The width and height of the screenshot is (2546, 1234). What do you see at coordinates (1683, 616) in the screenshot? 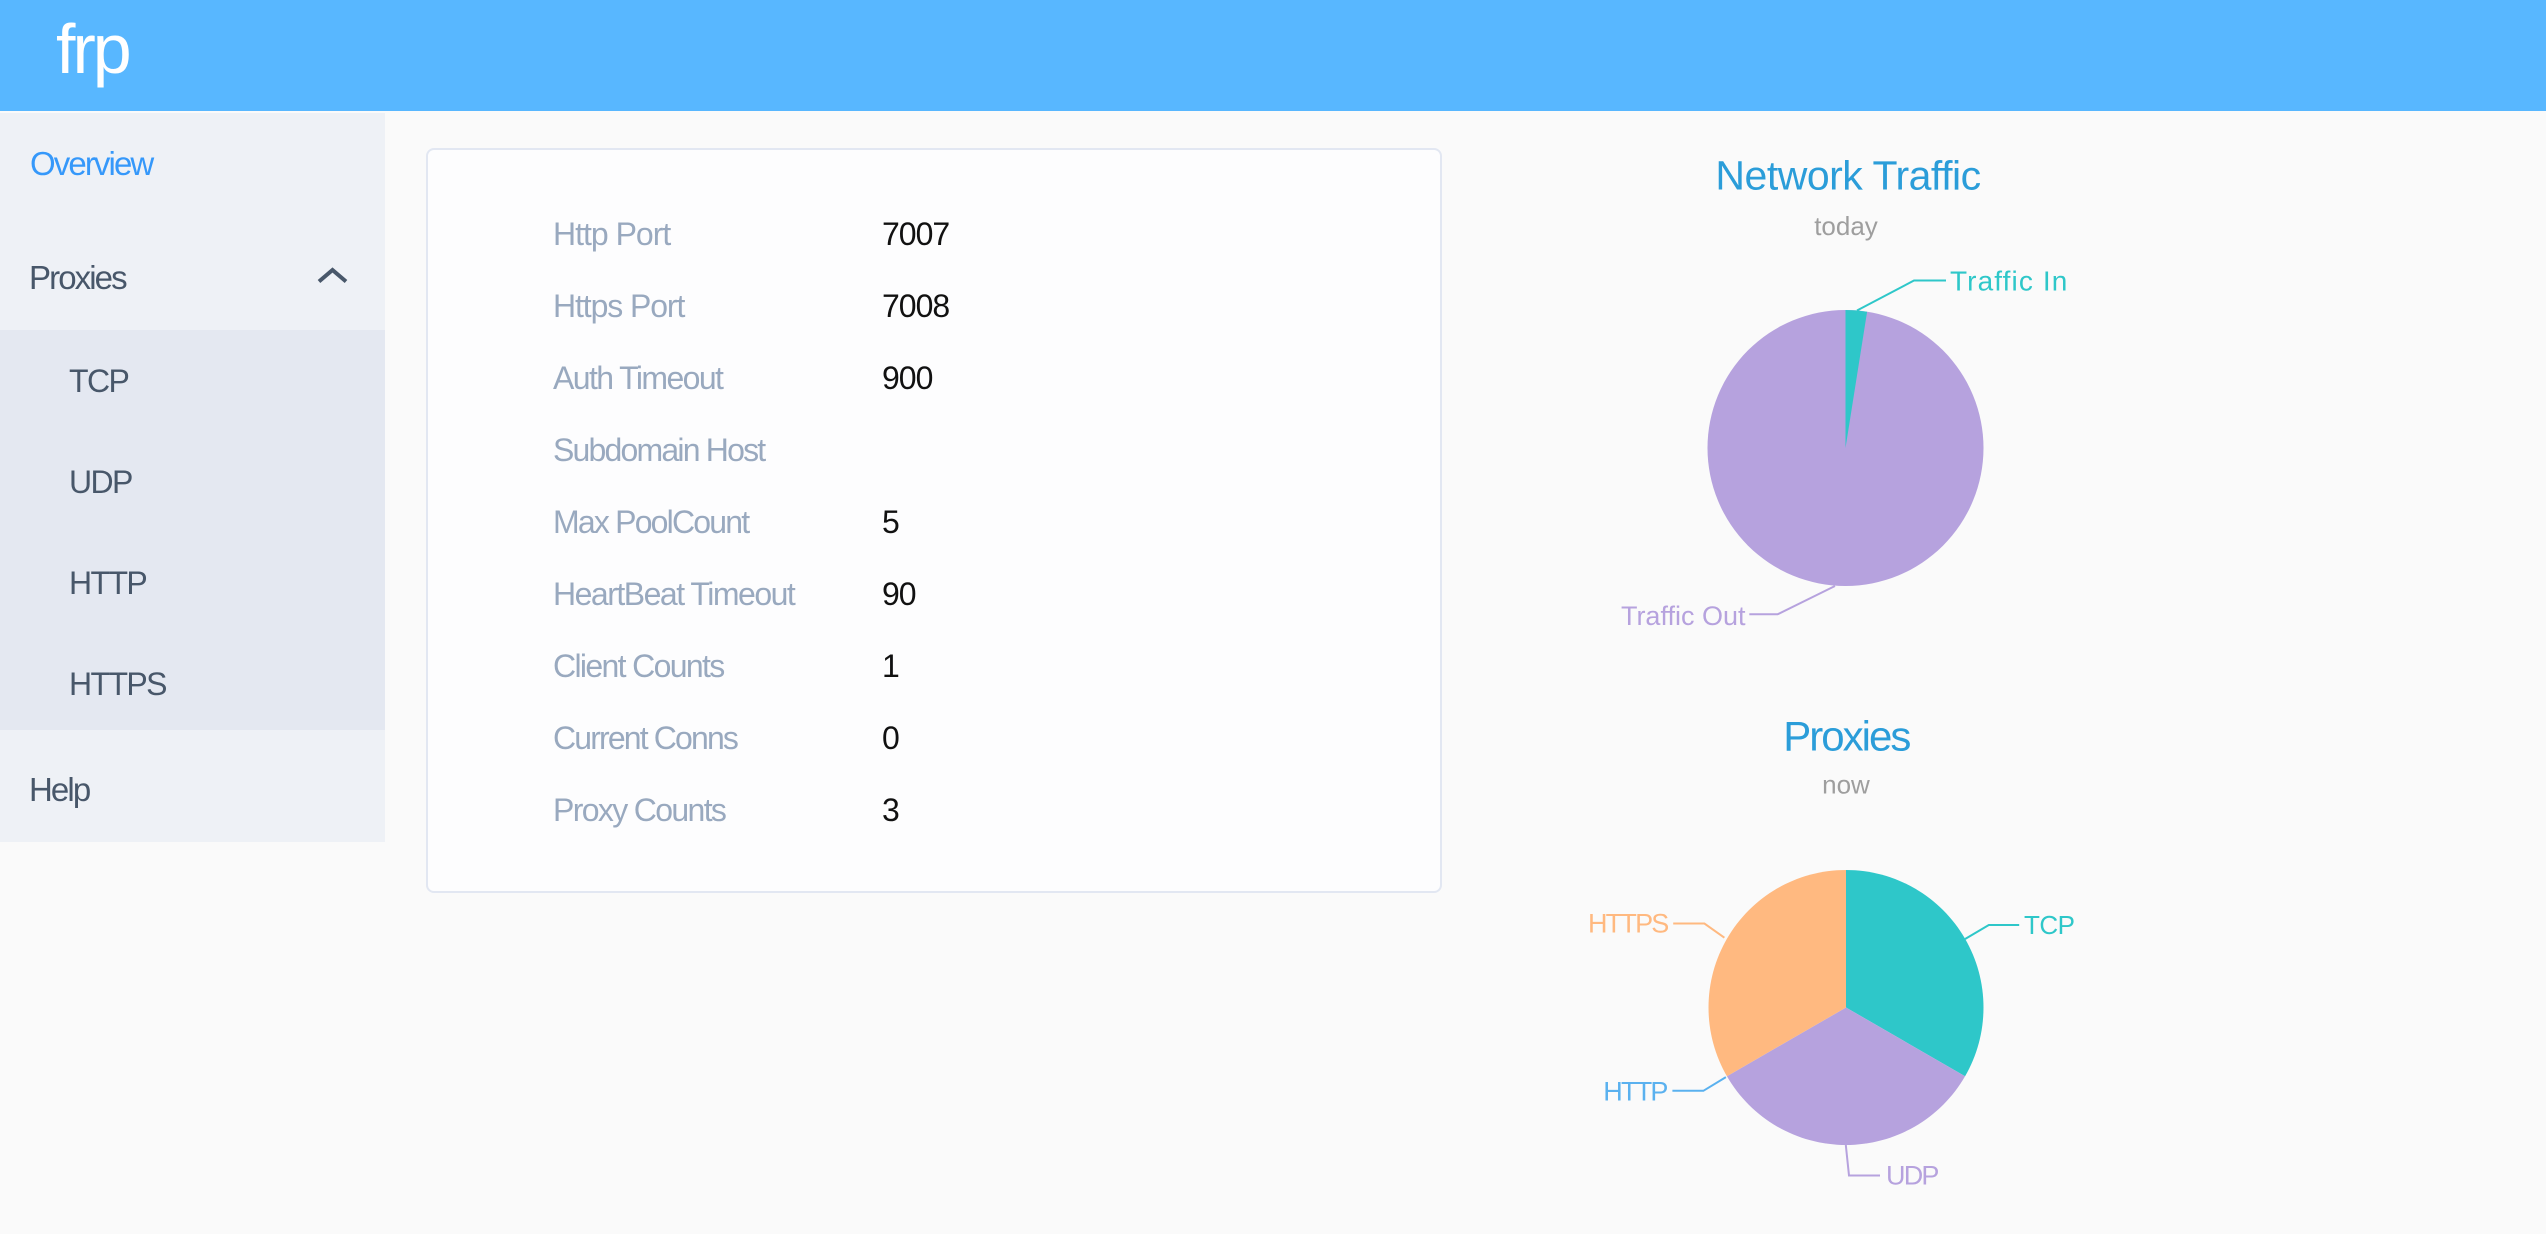
I see `svg-text: Traffic Out` at bounding box center [1683, 616].